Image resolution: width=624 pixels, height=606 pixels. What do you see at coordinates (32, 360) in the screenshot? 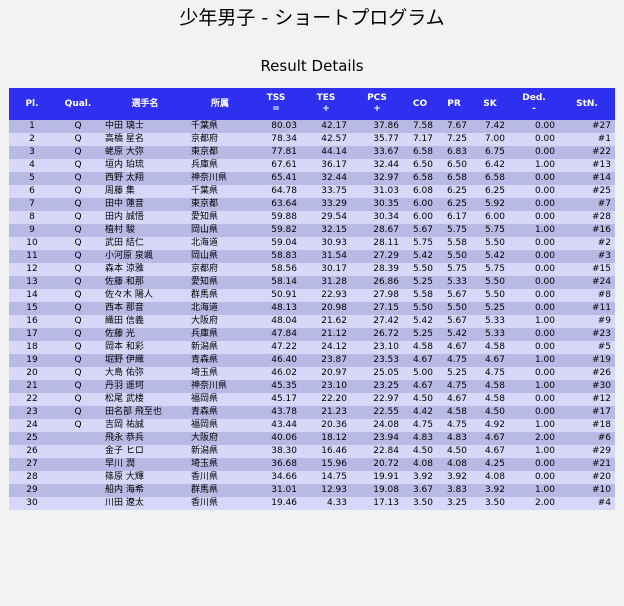
I see `cell-place: 19` at bounding box center [32, 360].